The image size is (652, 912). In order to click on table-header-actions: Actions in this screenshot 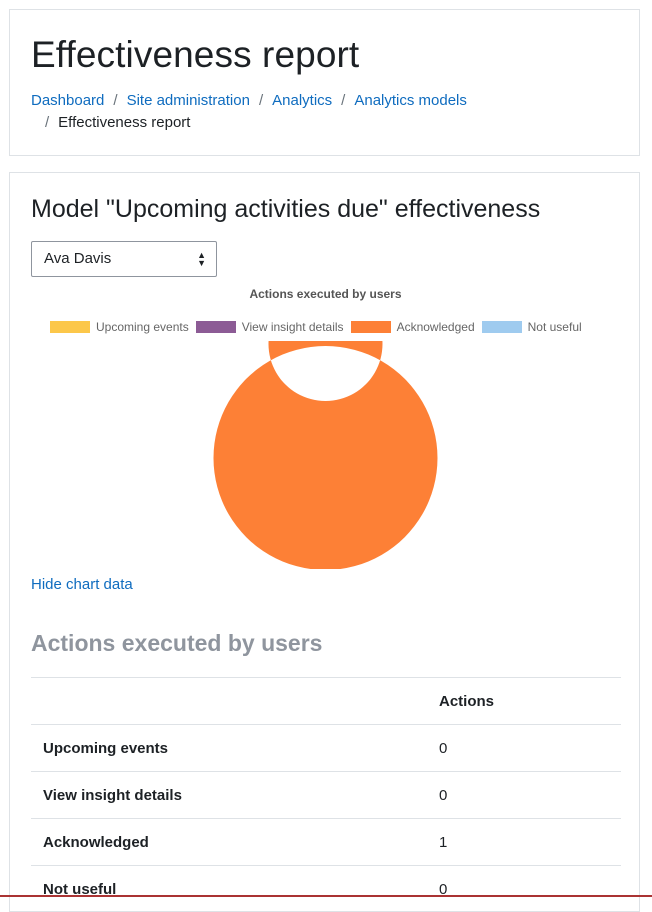, I will do `click(524, 701)`.